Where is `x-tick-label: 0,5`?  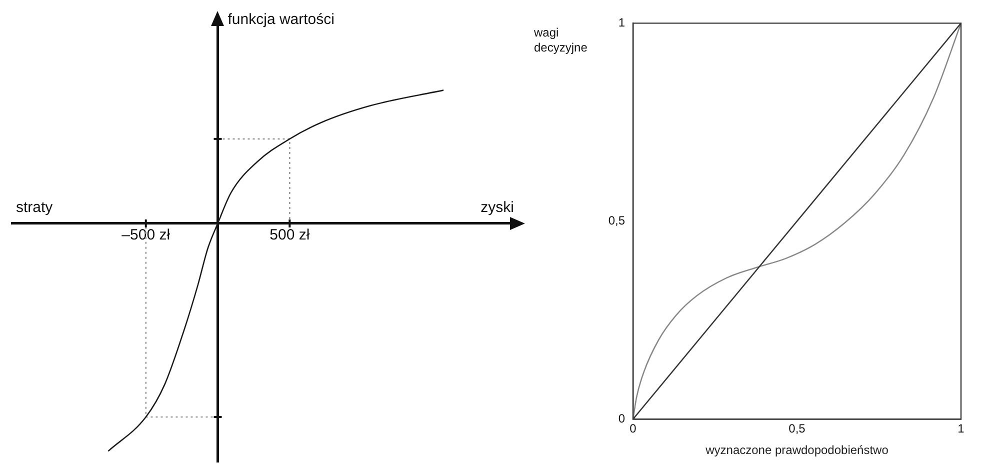
x-tick-label: 0,5 is located at coordinates (797, 429).